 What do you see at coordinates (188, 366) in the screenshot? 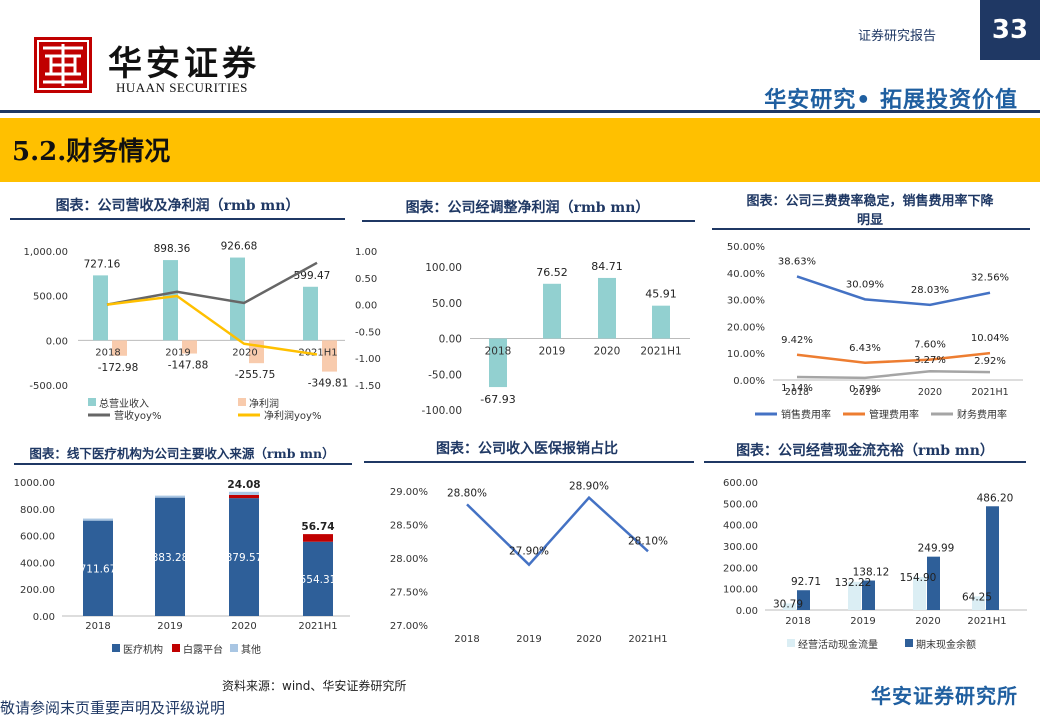
I see `data-label-net-profit: -147.88` at bounding box center [188, 366].